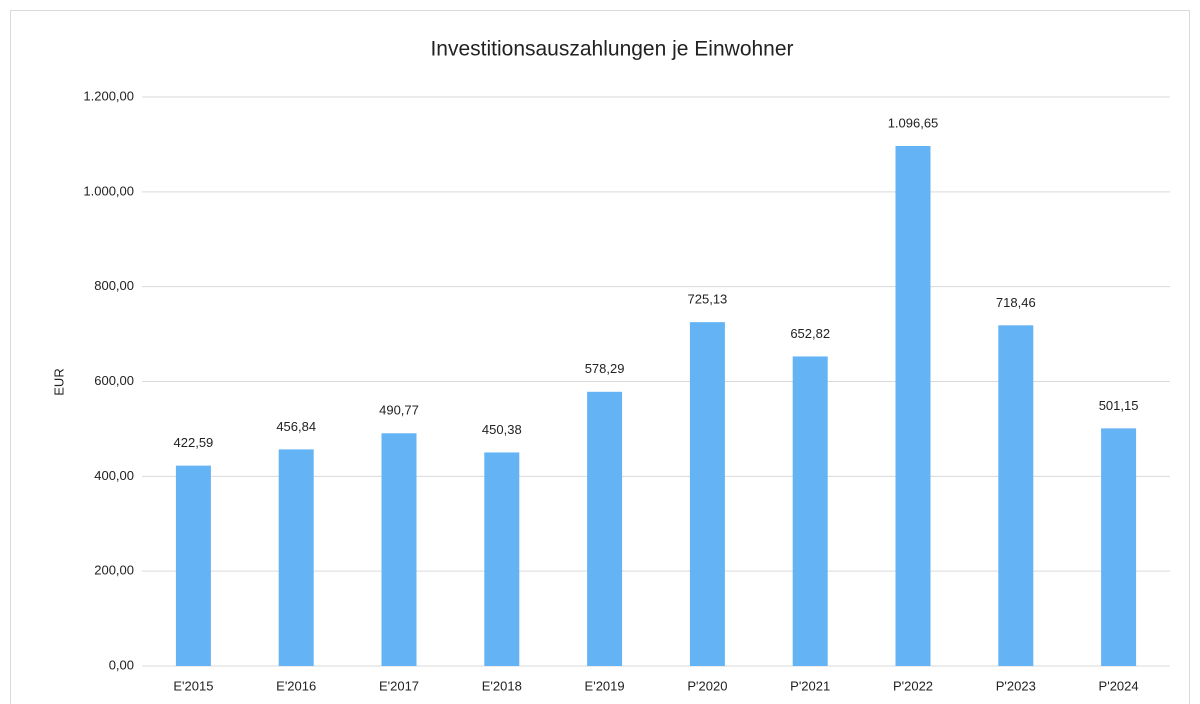  Describe the element at coordinates (611, 49) in the screenshot. I see `chart-title: Investitionsauszahlungen je Einwohner` at that location.